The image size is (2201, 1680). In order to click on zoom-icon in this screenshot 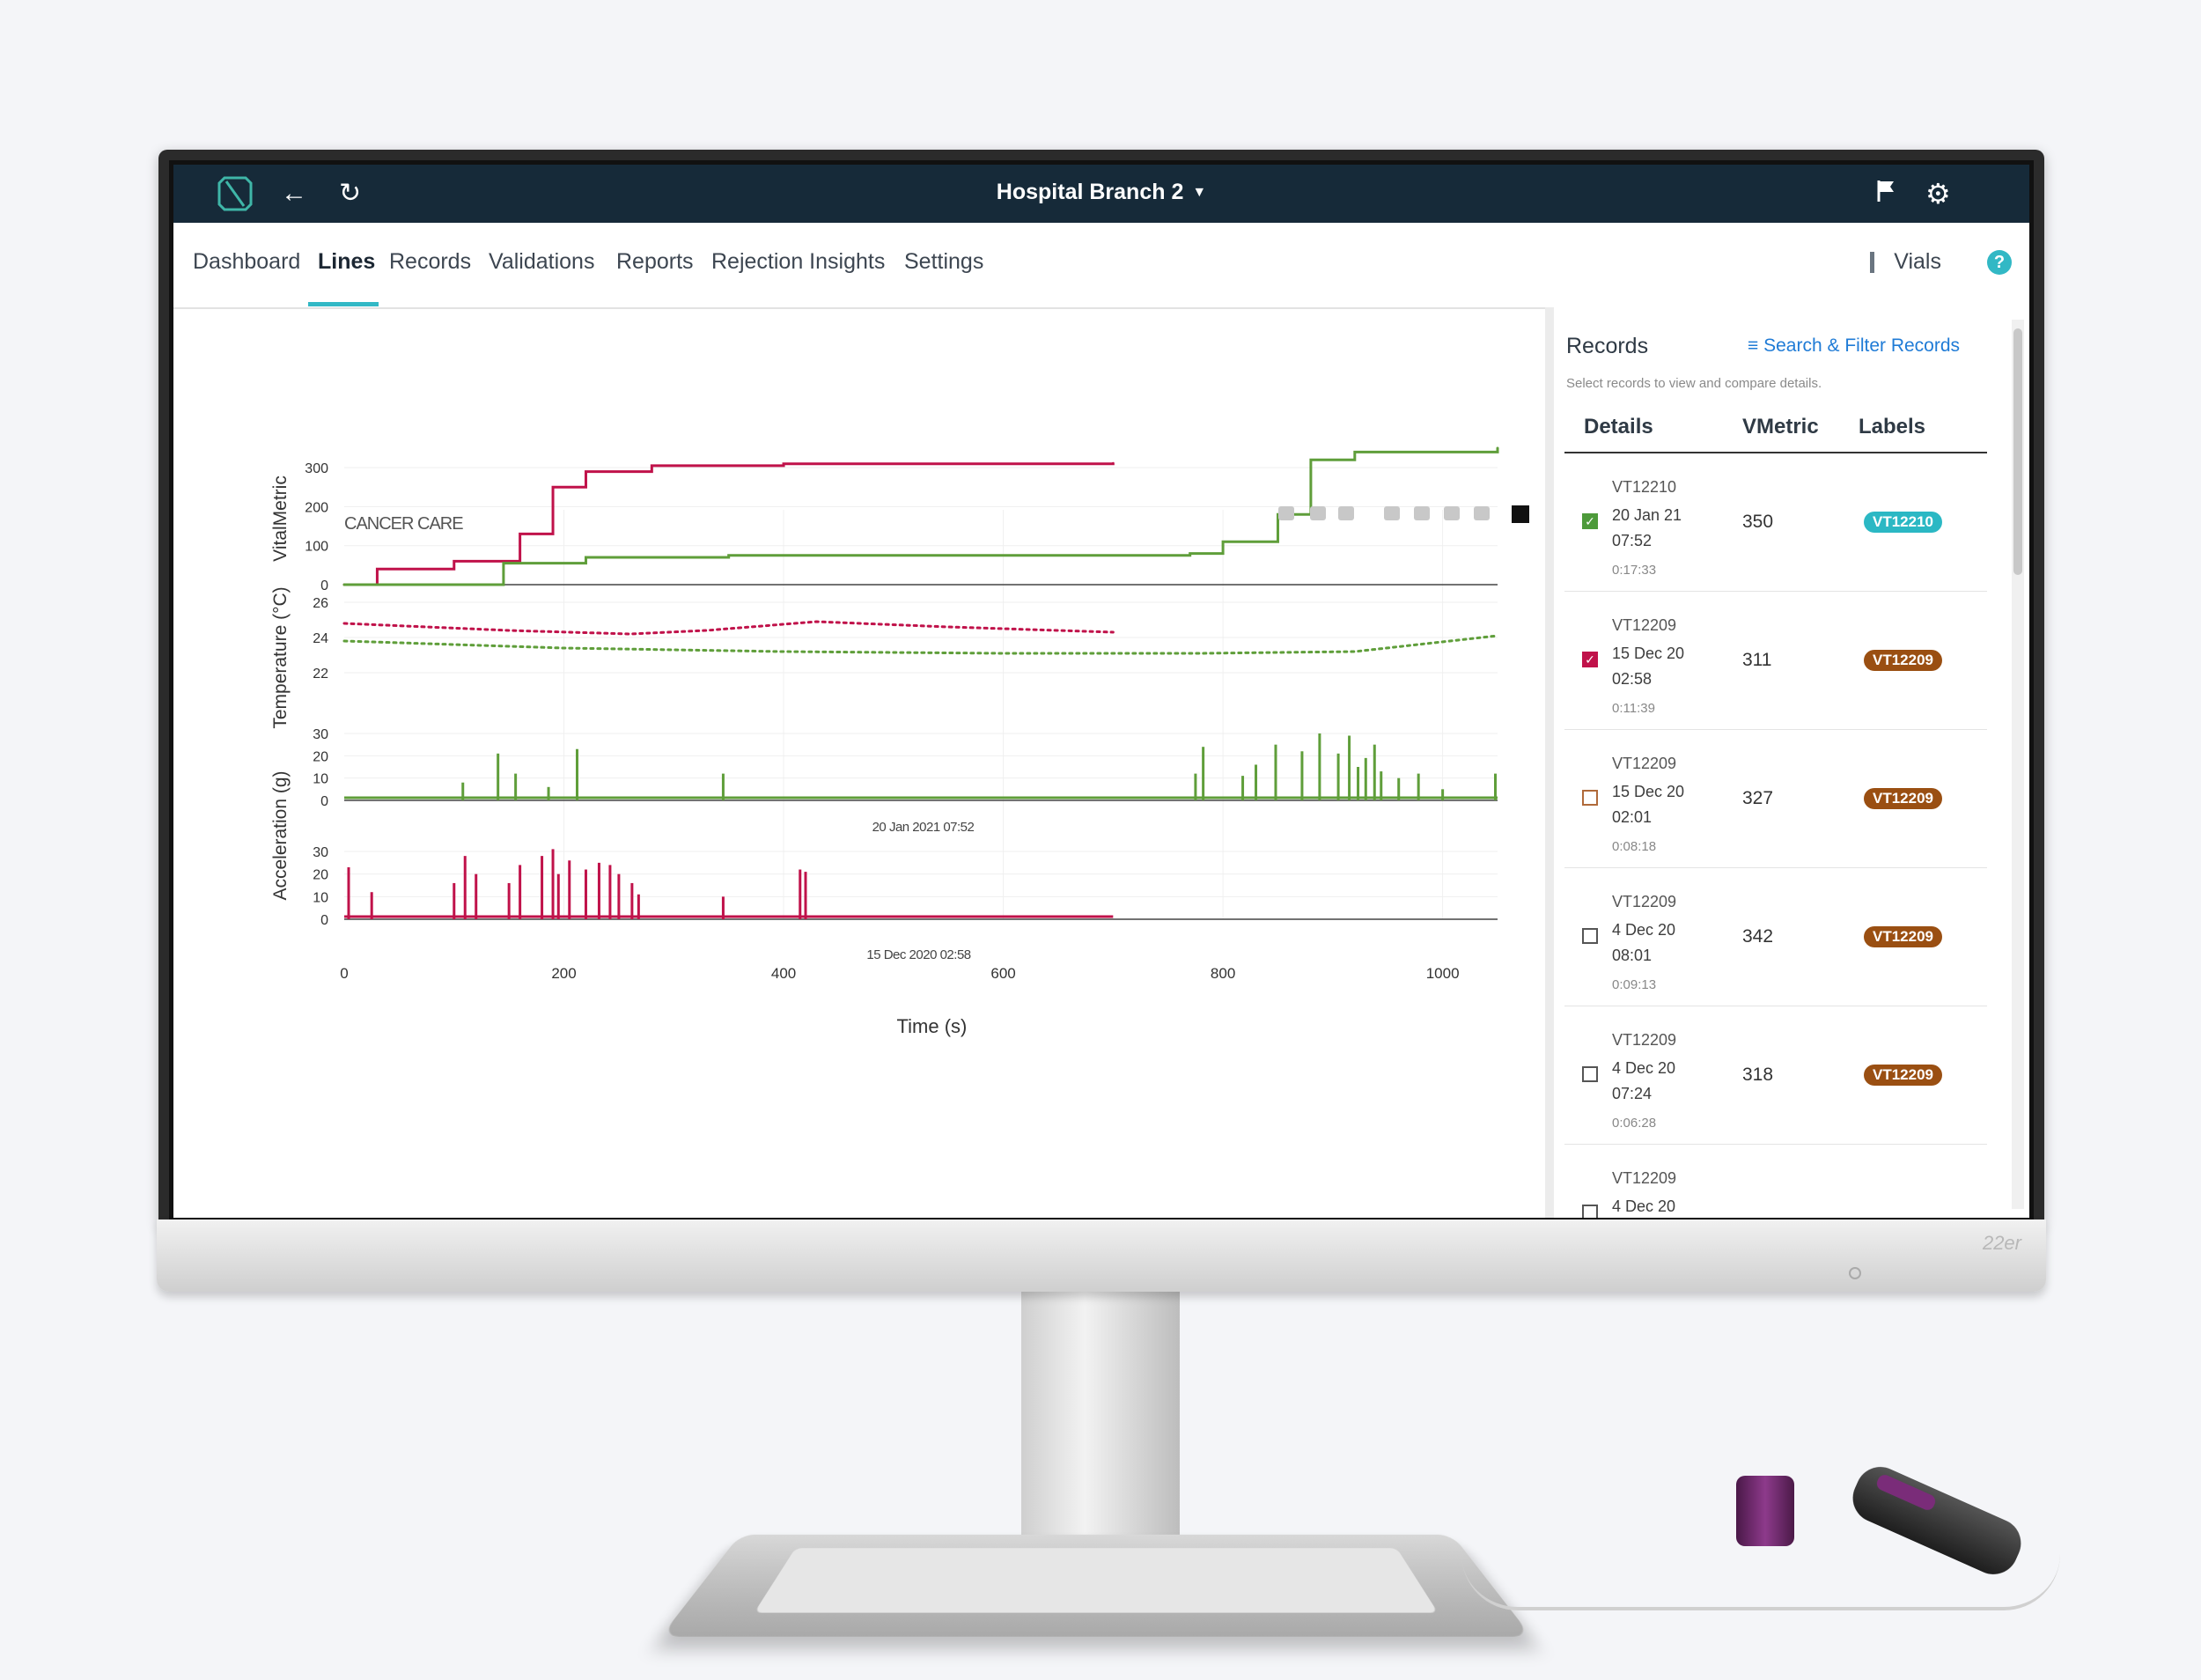, I will do `click(1318, 513)`.